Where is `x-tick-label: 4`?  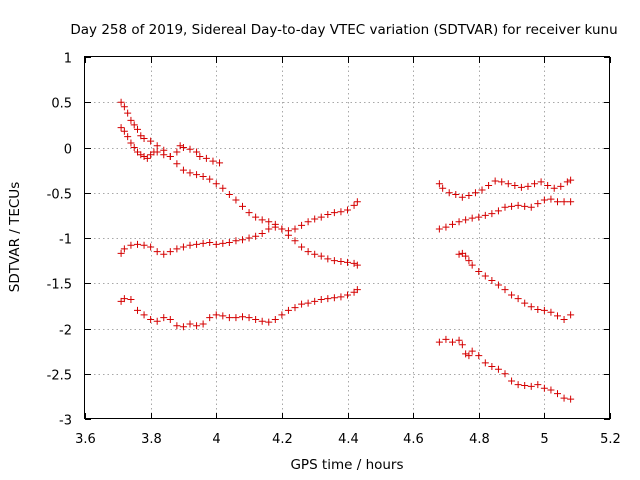
x-tick-label: 4 is located at coordinates (216, 439).